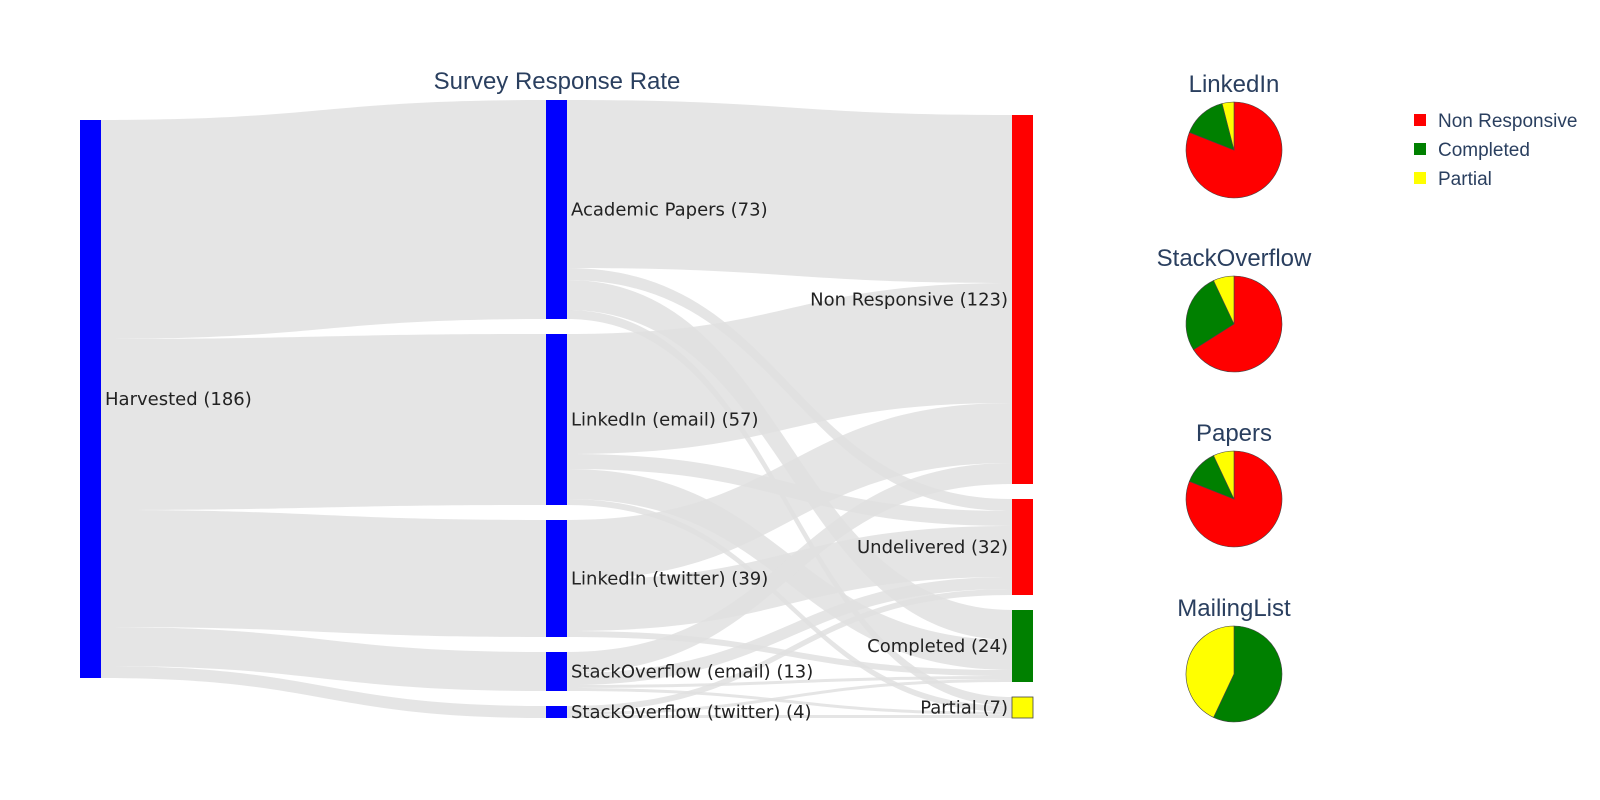 Image resolution: width=1600 pixels, height=800 pixels. I want to click on pie-slice-papers-non-responsive, so click(1234, 499).